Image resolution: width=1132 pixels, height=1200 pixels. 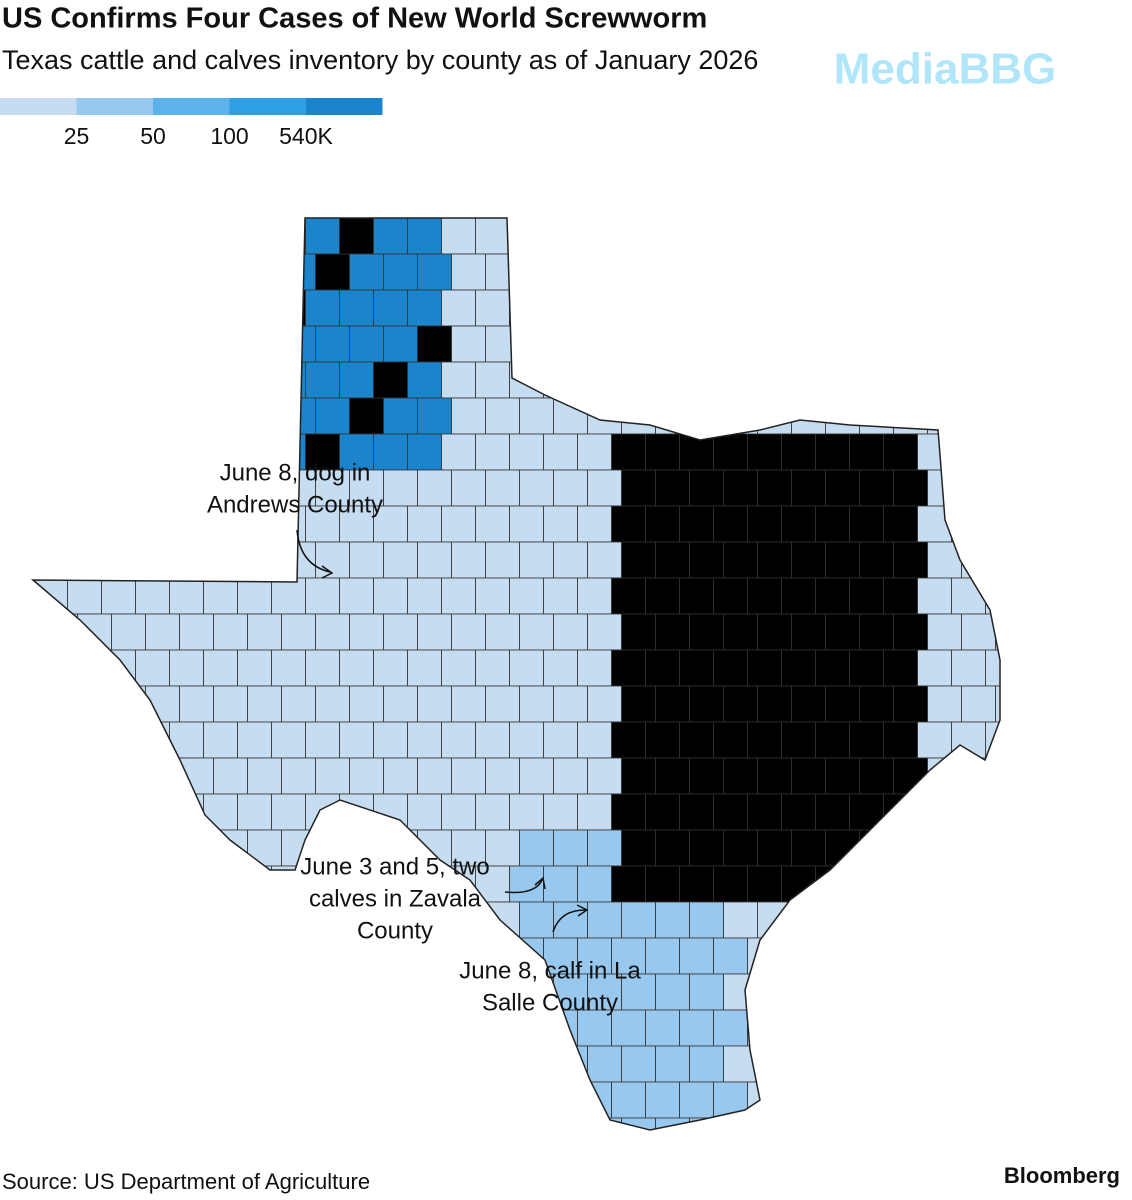 I want to click on annotation-arrows, so click(x=442, y=731).